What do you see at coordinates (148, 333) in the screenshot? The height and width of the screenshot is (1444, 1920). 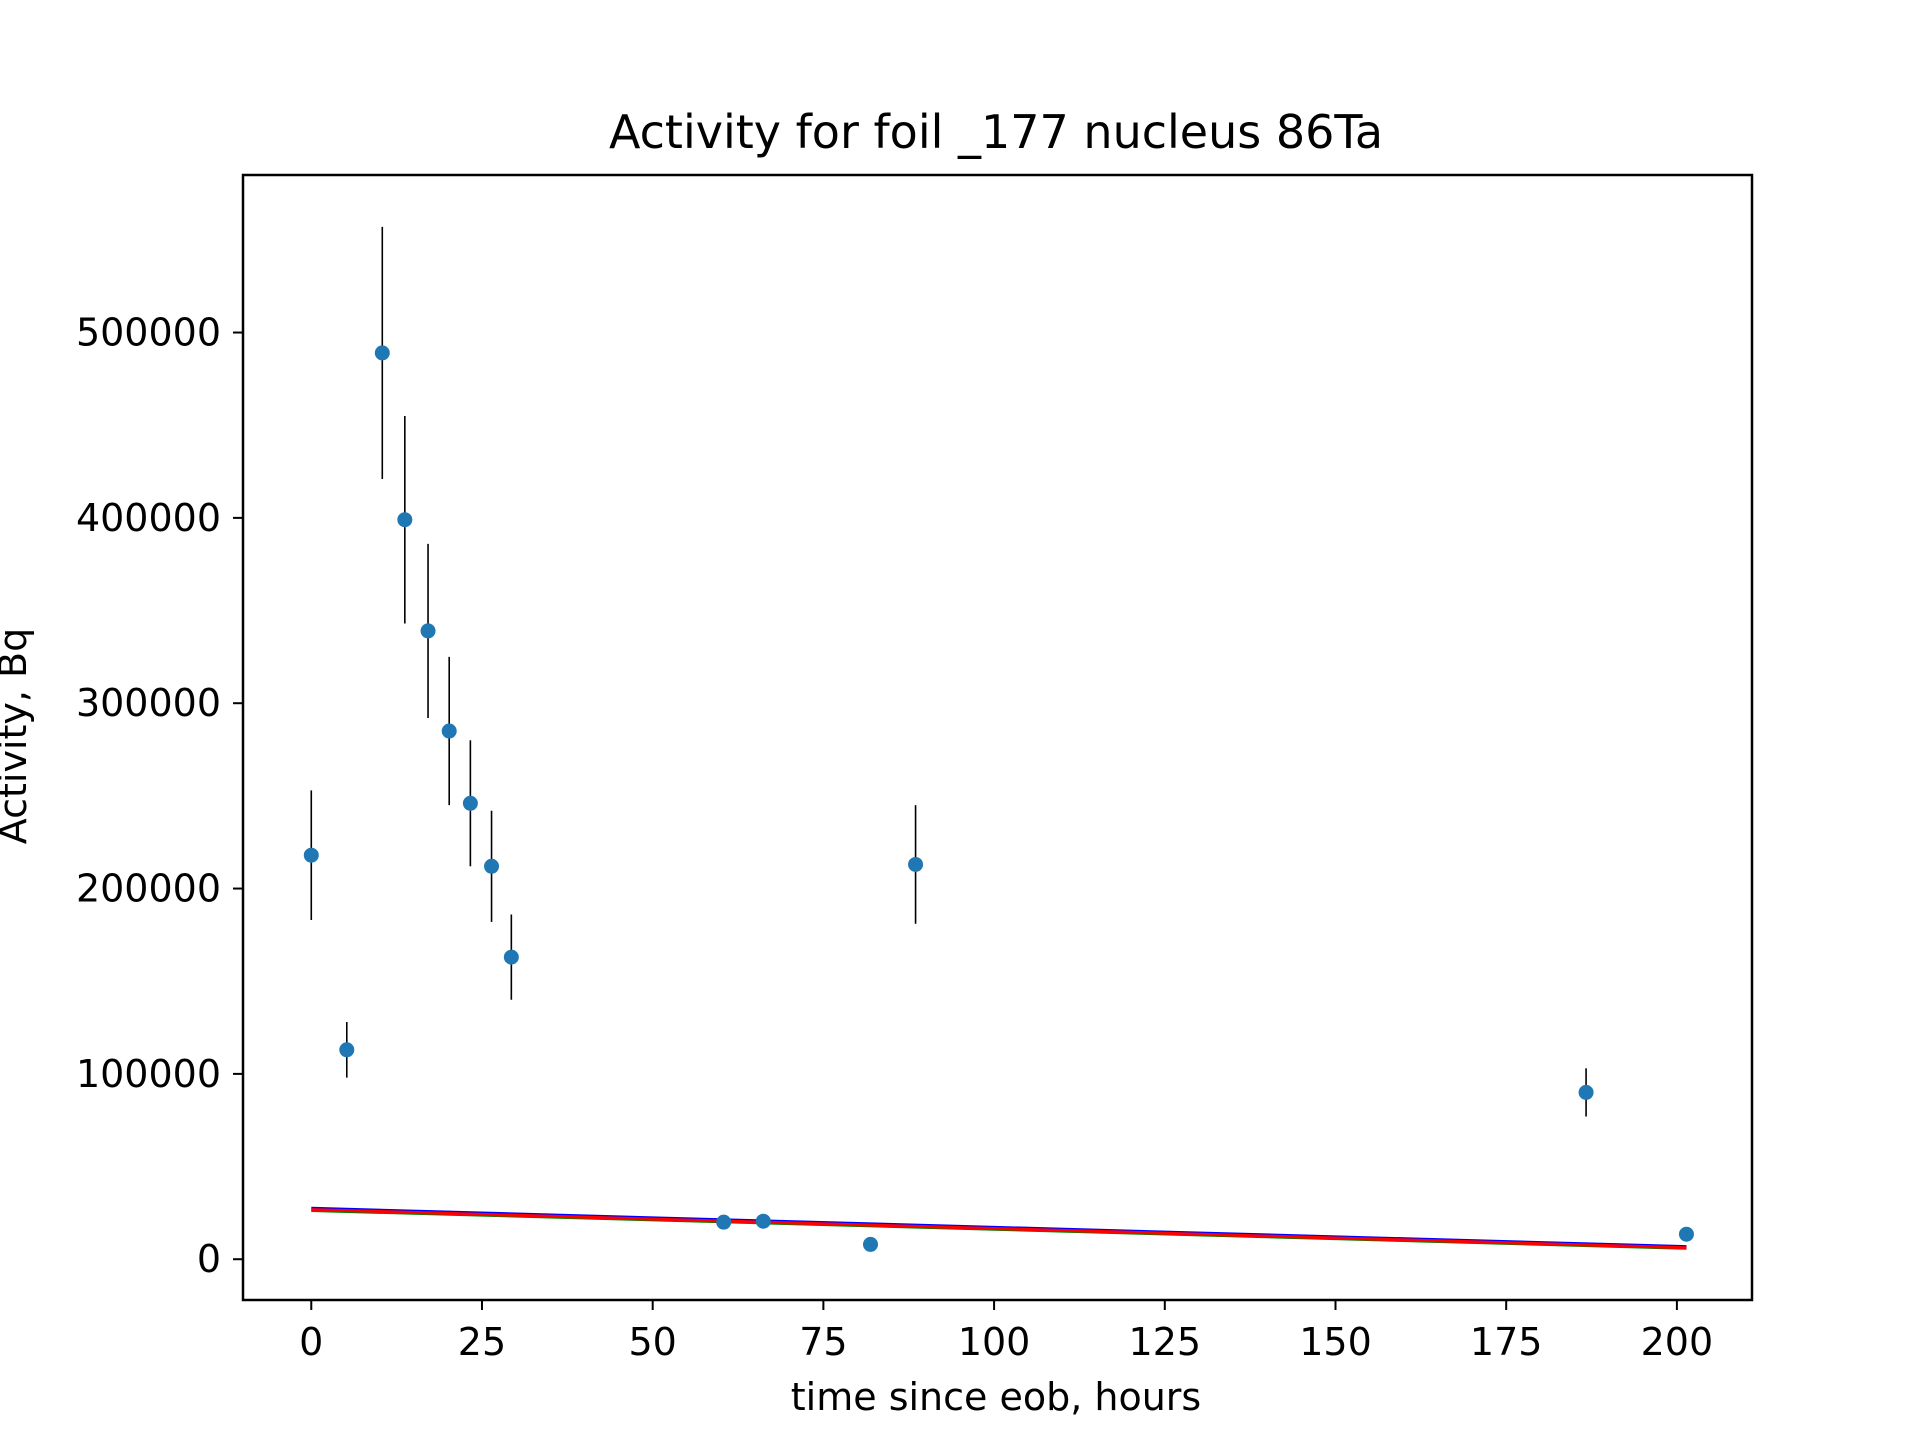 I see `y-tick-label: 500000` at bounding box center [148, 333].